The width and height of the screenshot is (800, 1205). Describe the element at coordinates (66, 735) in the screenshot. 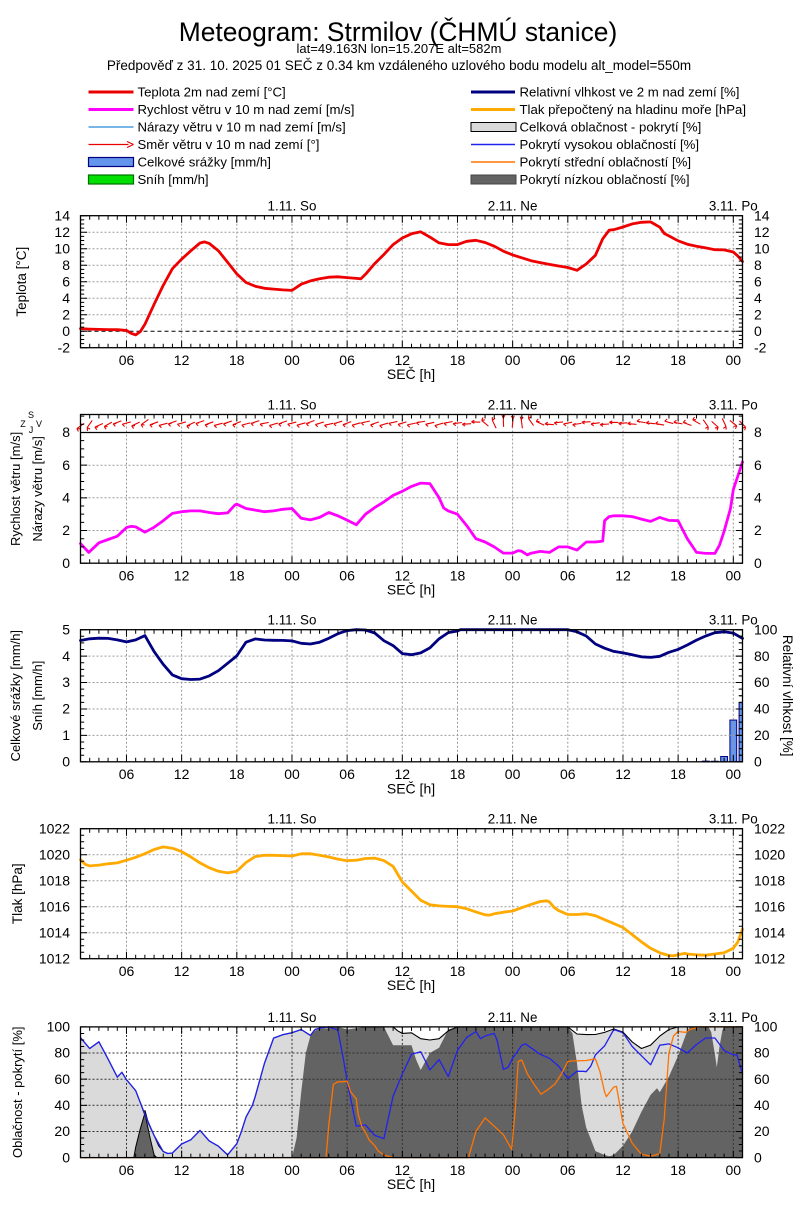

I see `svg-text: 1` at that location.